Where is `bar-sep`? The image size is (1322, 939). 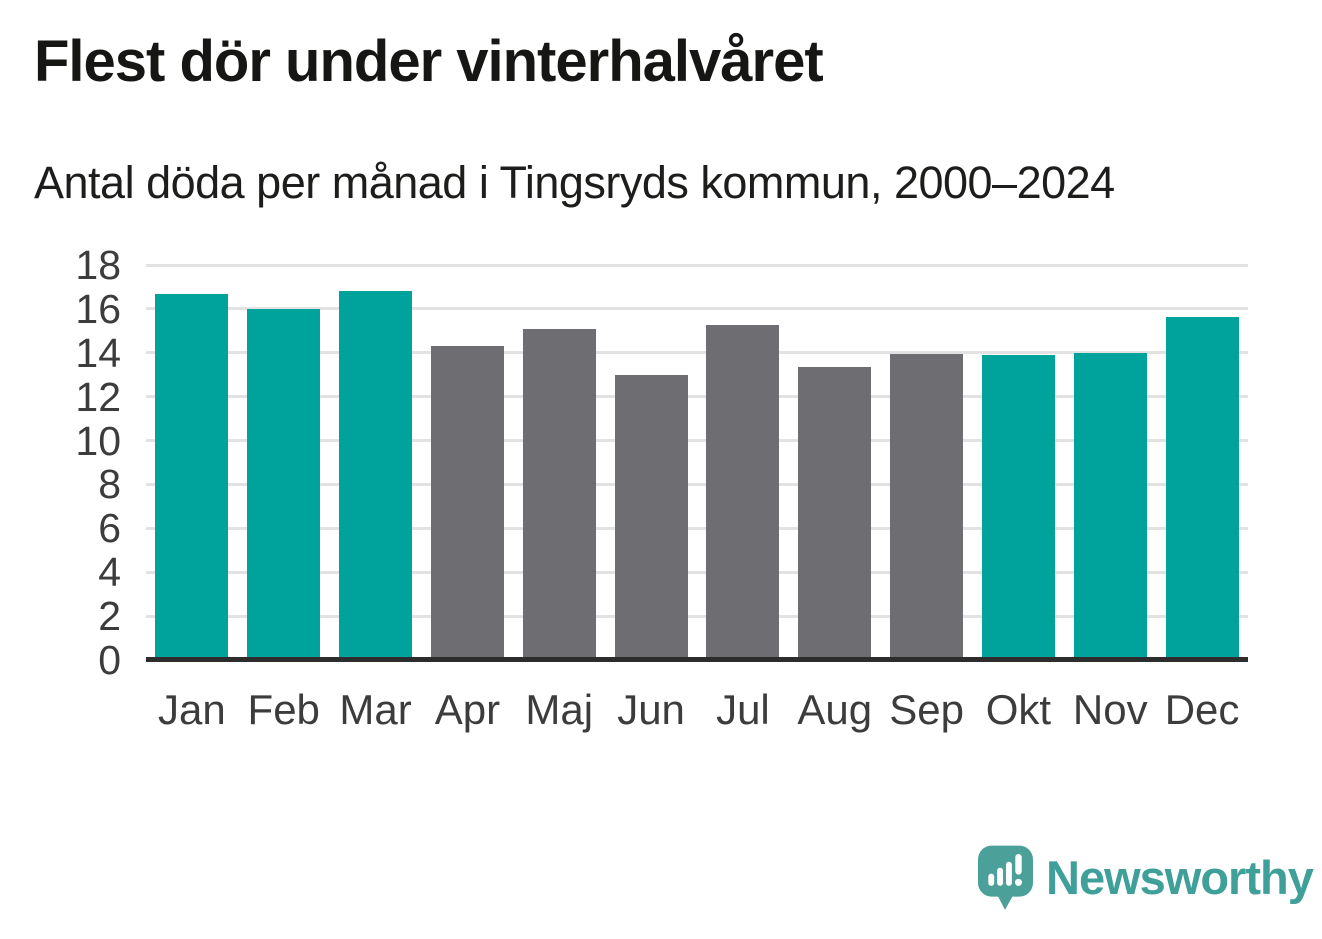 bar-sep is located at coordinates (927, 506).